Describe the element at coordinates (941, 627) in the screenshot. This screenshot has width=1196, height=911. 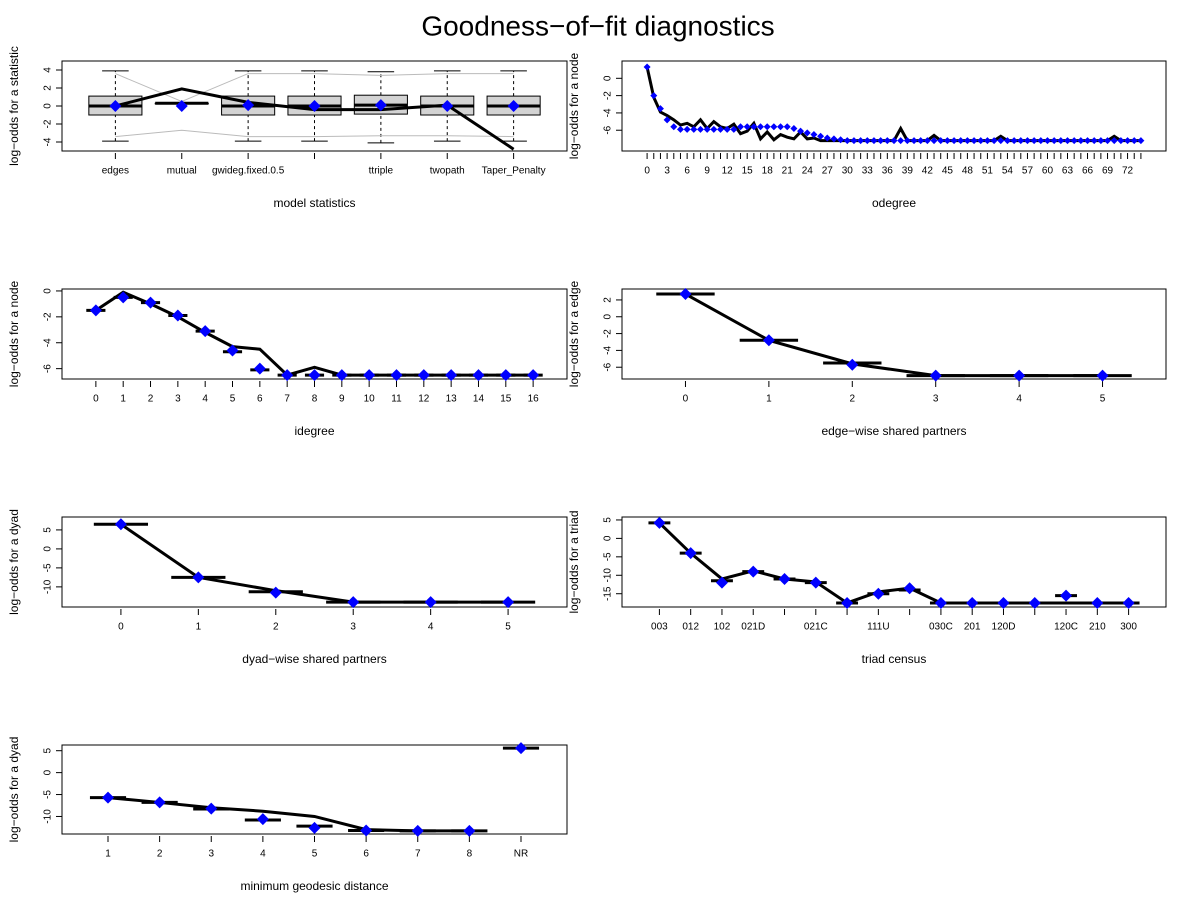
I see `x-tick-label: 030C` at that location.